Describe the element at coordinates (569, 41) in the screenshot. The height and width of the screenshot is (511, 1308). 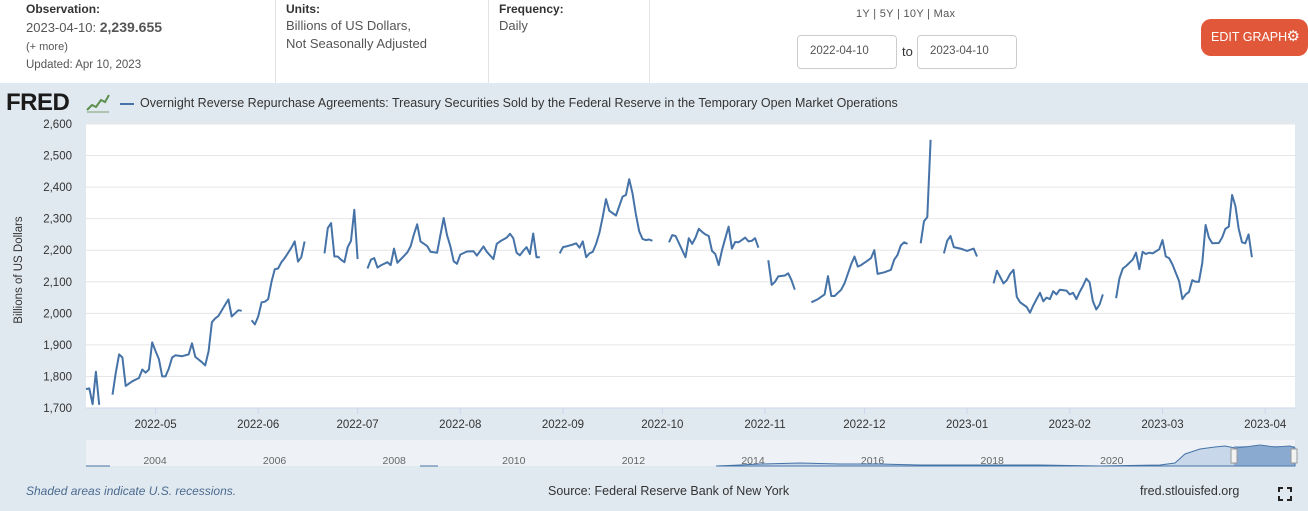
I see `frequency-panel: Frequency: Daily` at that location.